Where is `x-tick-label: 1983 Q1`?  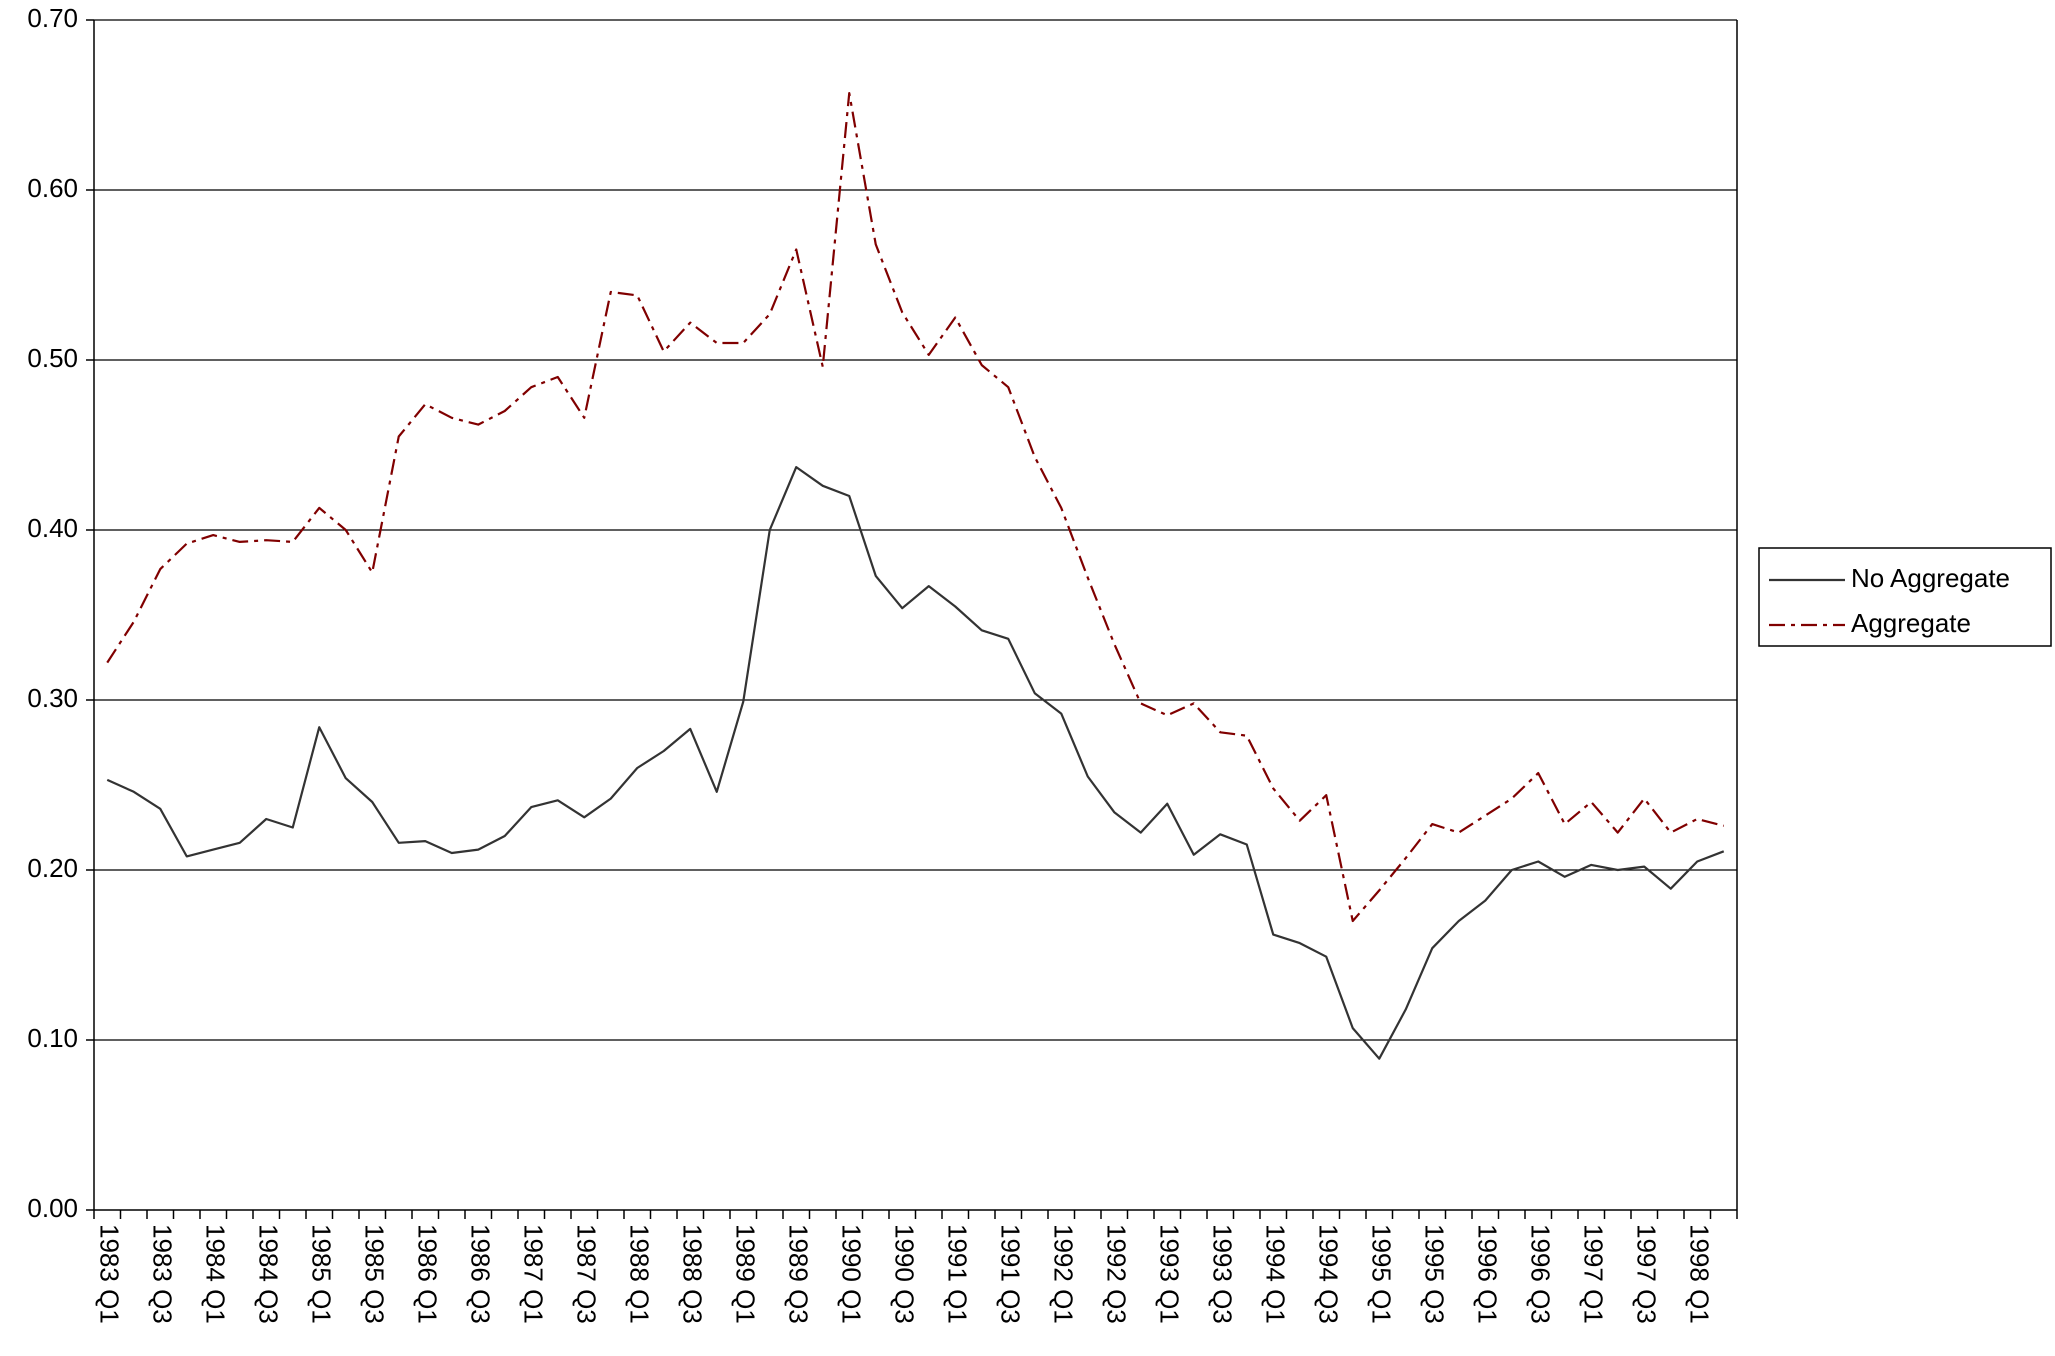
x-tick-label: 1983 Q1 is located at coordinates (109, 1274).